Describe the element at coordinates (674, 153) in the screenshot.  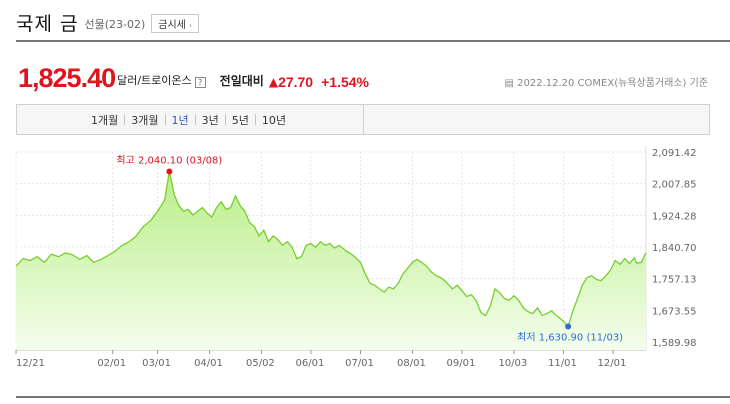
I see `y-tick-label: 2,091.42` at that location.